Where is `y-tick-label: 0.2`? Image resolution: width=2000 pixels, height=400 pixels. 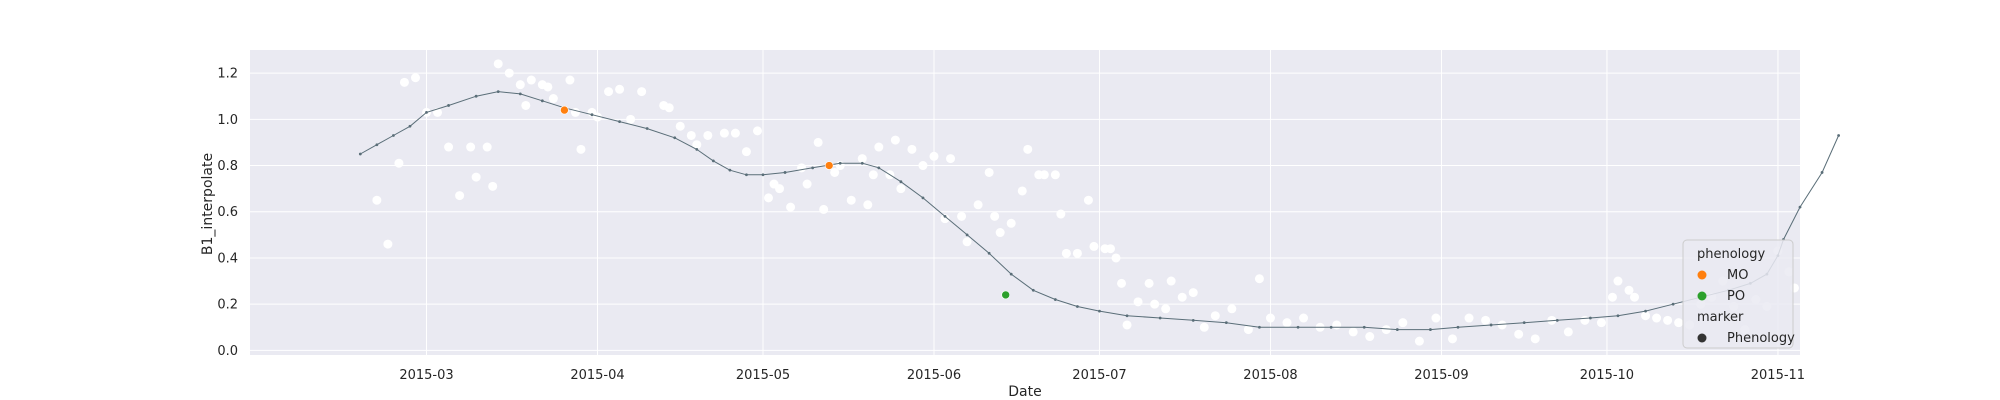 y-tick-label: 0.2 is located at coordinates (227, 305).